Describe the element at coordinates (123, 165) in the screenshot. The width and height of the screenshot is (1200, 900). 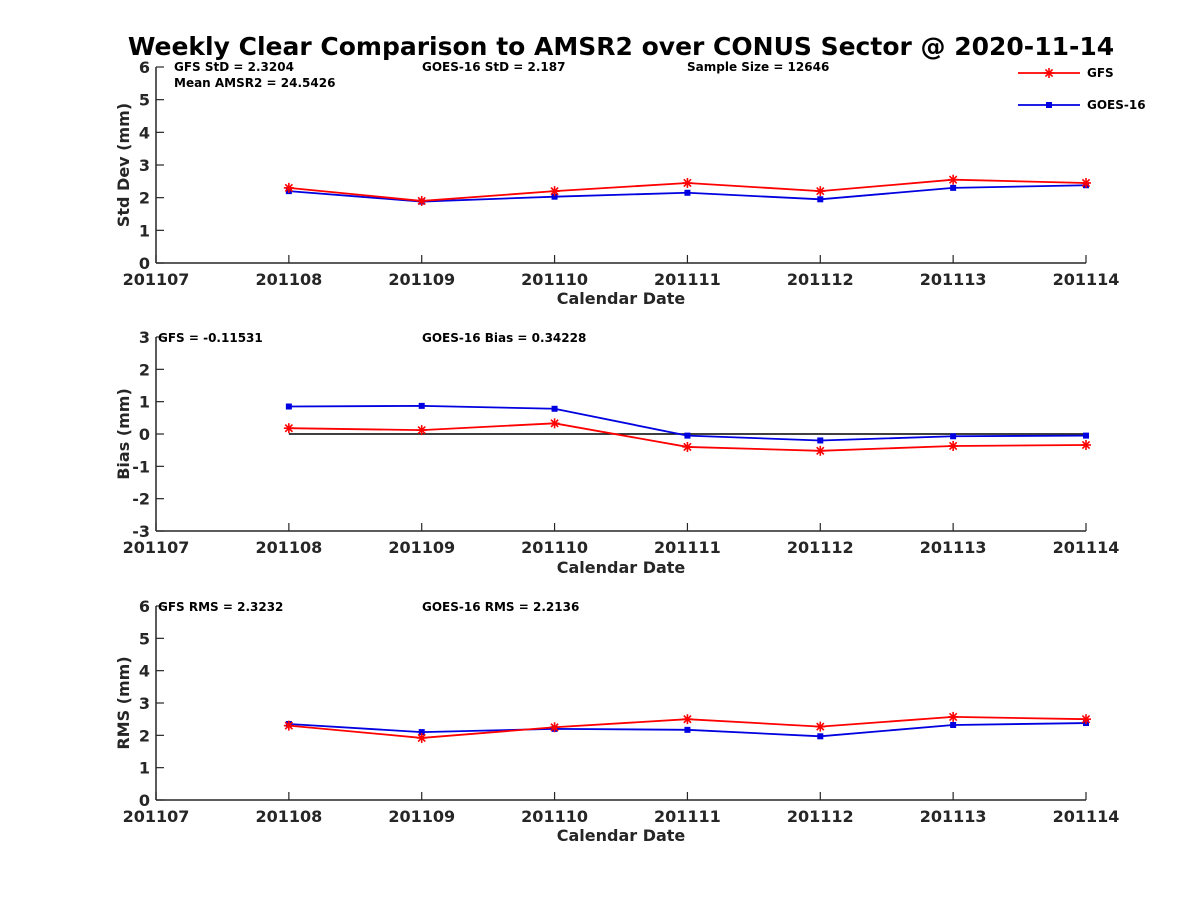
I see `y-axis-label: Std Dev (mm)` at that location.